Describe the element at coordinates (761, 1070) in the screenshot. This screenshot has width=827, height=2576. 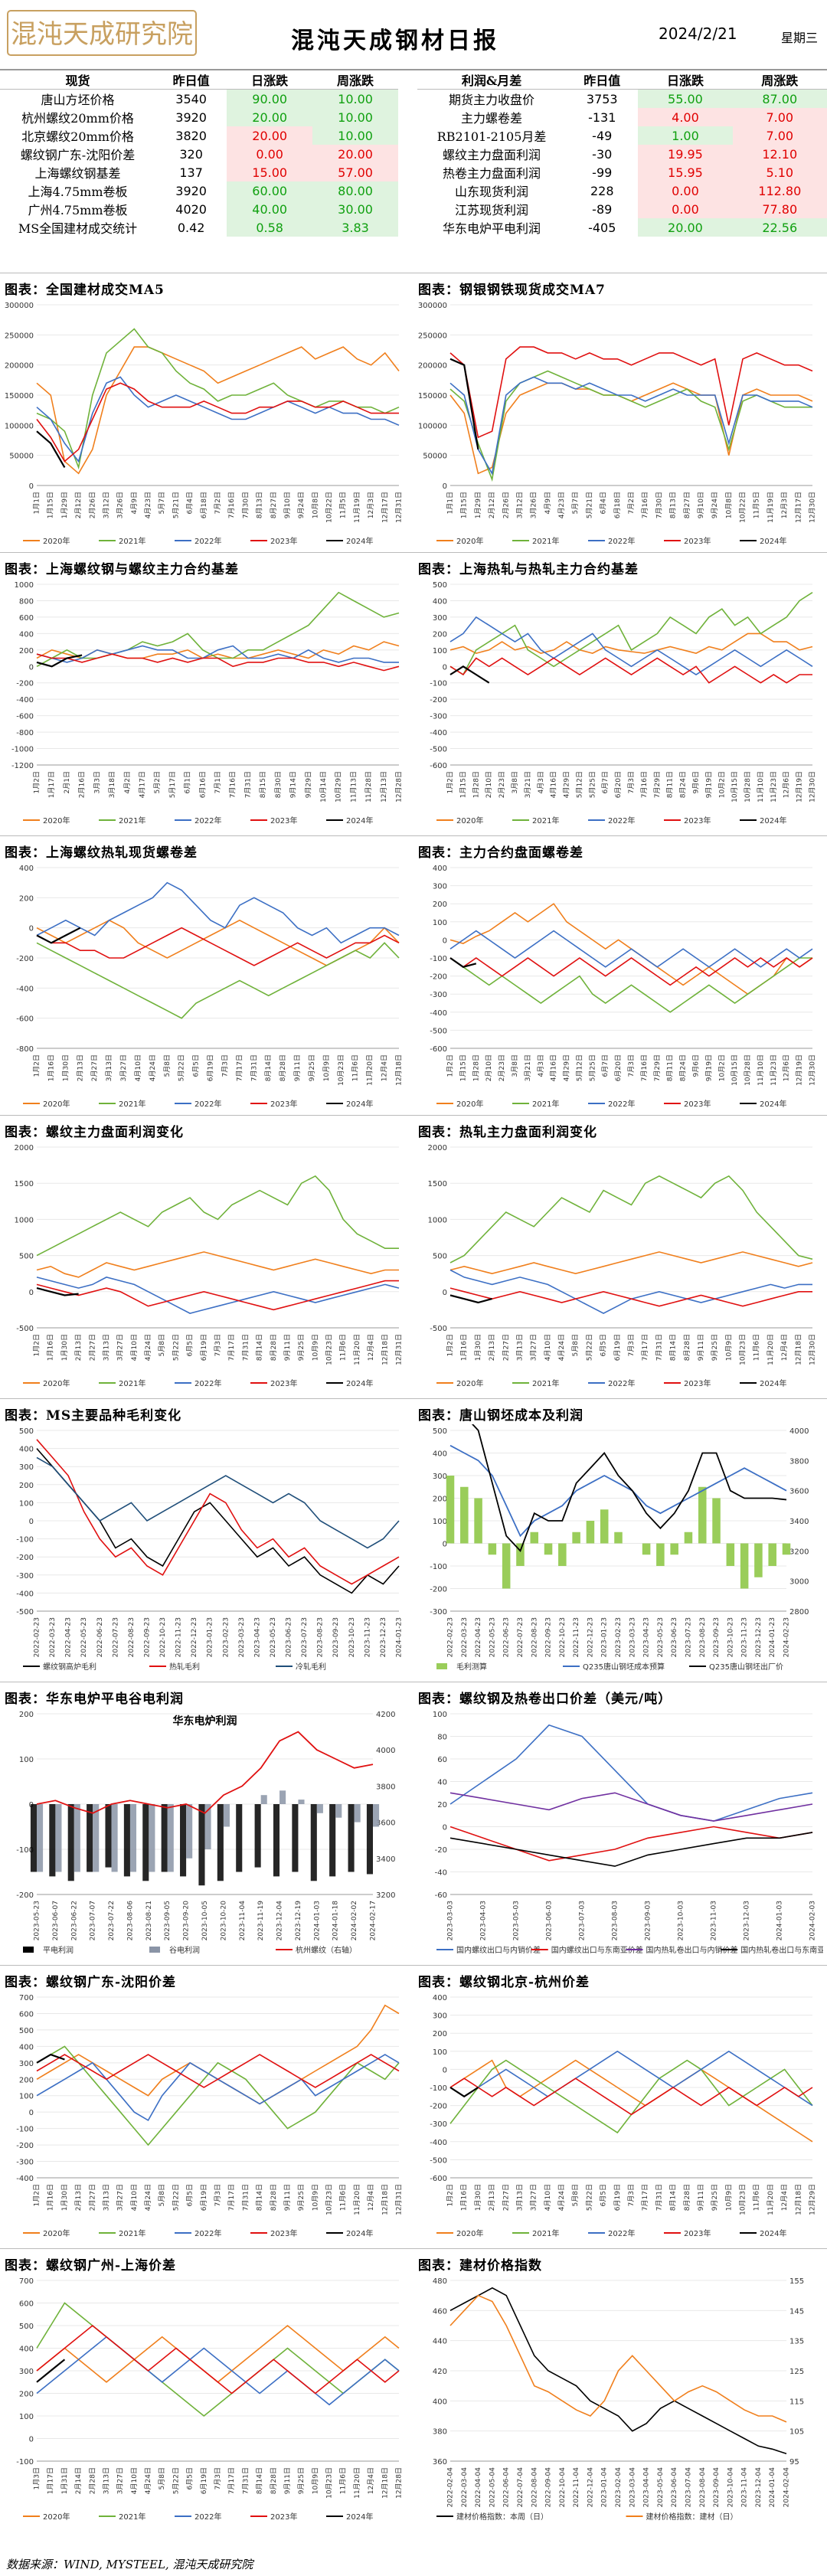
I see `x-tick-label: 11月10日` at that location.